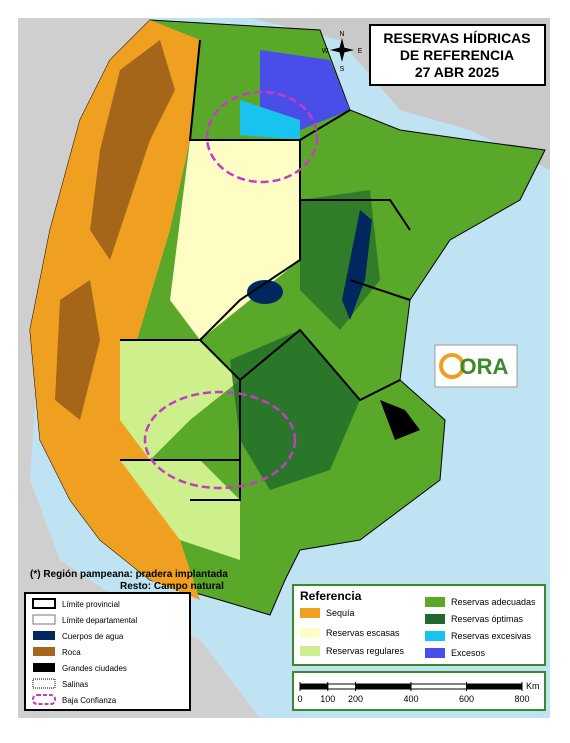 The width and height of the screenshot is (570, 743). What do you see at coordinates (484, 366) in the screenshot?
I see `logo-text: ORA` at bounding box center [484, 366].